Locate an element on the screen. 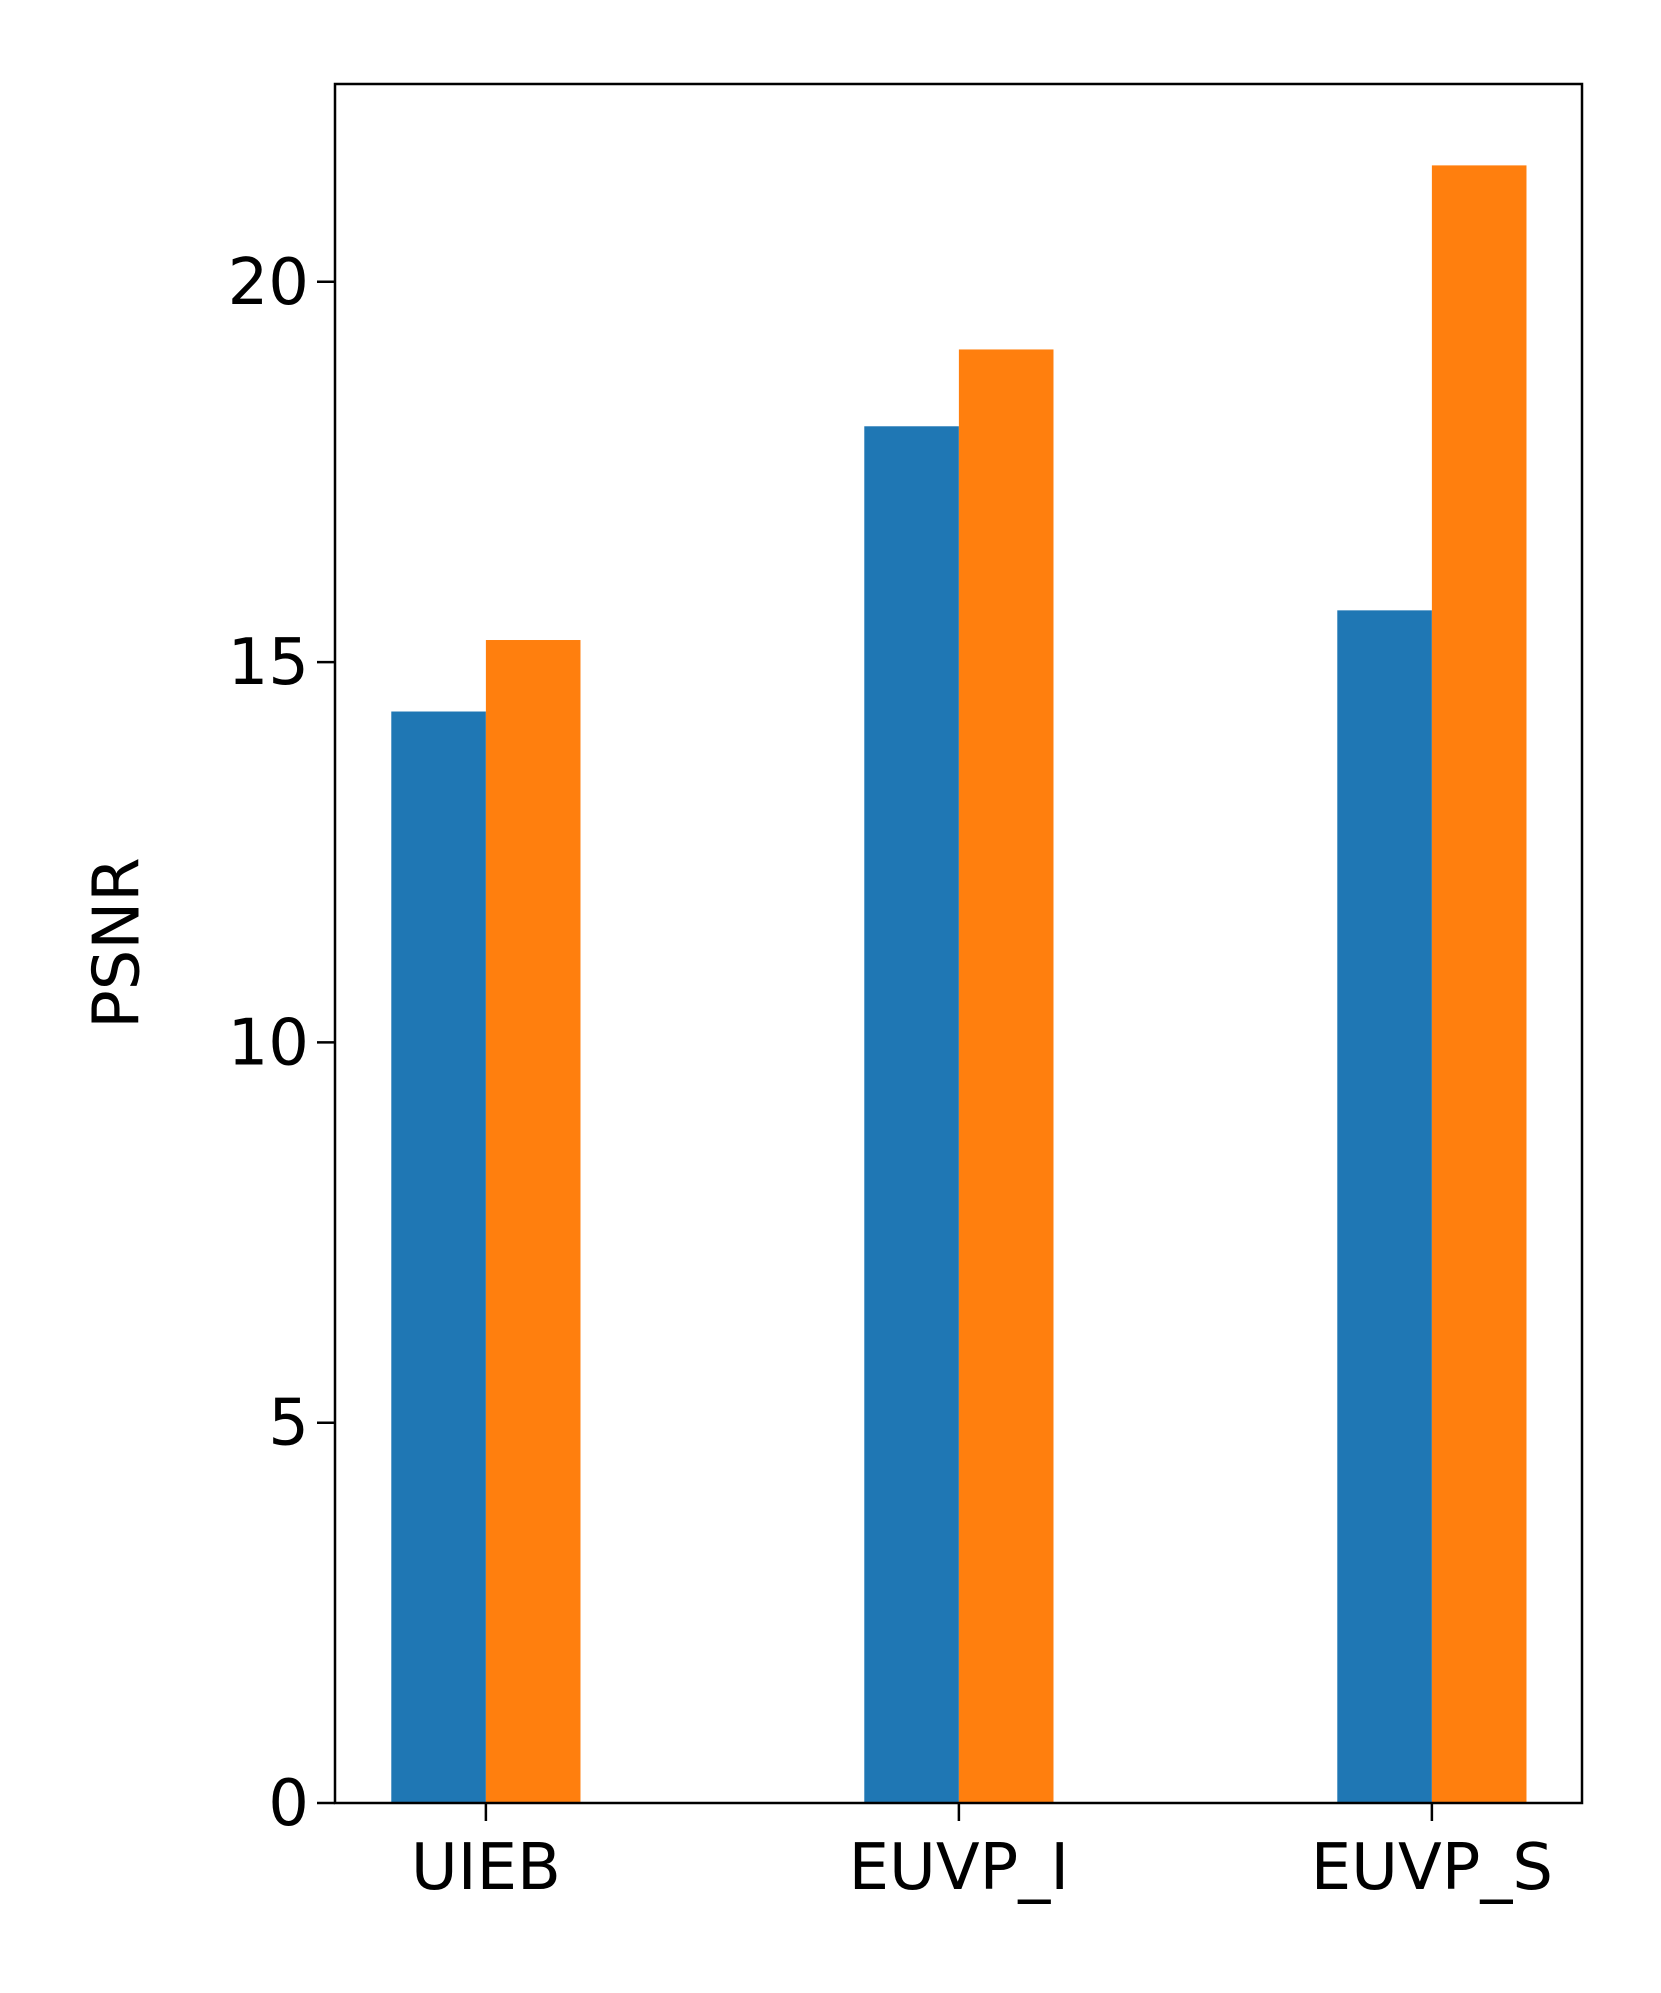  y-tick-label: 15 is located at coordinates (268, 663).